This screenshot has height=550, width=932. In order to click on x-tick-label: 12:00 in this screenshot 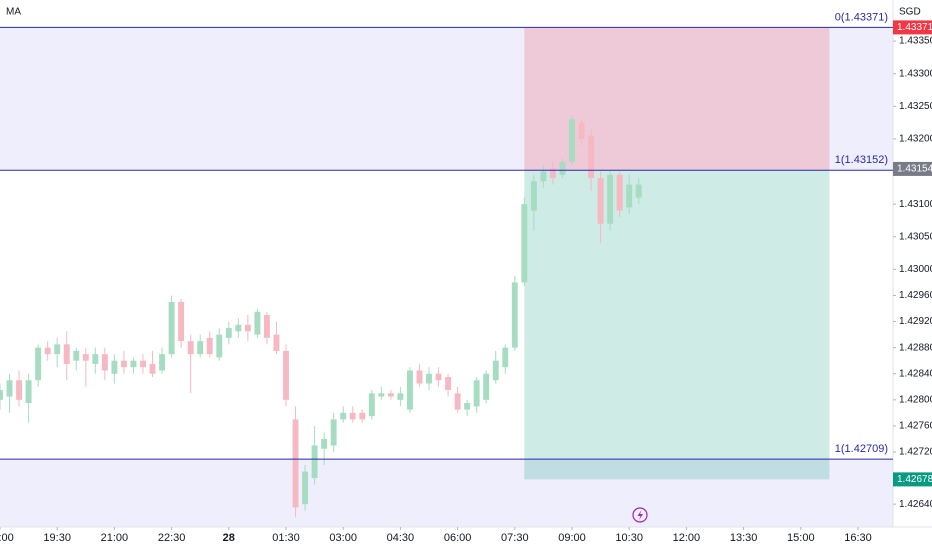, I will do `click(687, 538)`.